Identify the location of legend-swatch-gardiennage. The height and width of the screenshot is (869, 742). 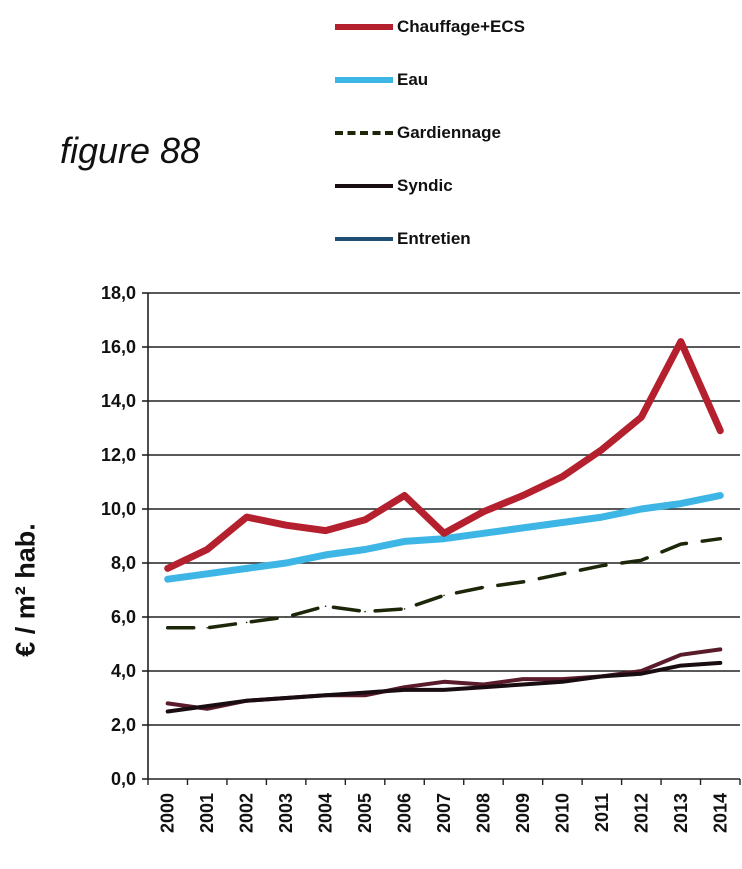
(364, 133).